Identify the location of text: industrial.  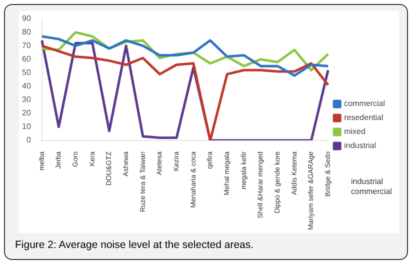
(367, 182).